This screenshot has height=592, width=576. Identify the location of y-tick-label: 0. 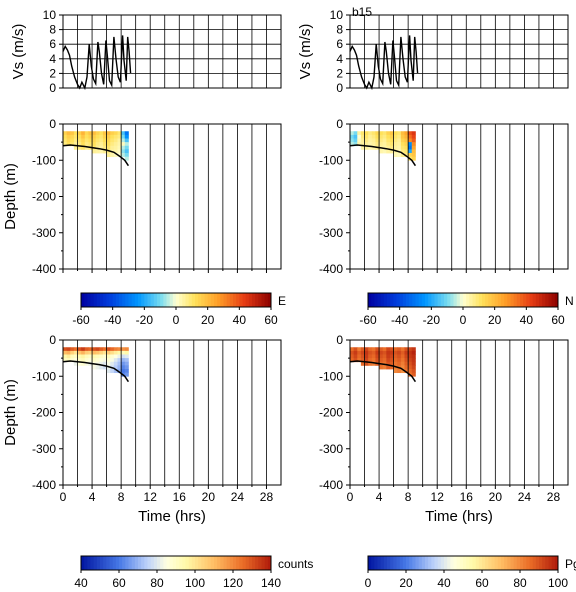
(339, 124).